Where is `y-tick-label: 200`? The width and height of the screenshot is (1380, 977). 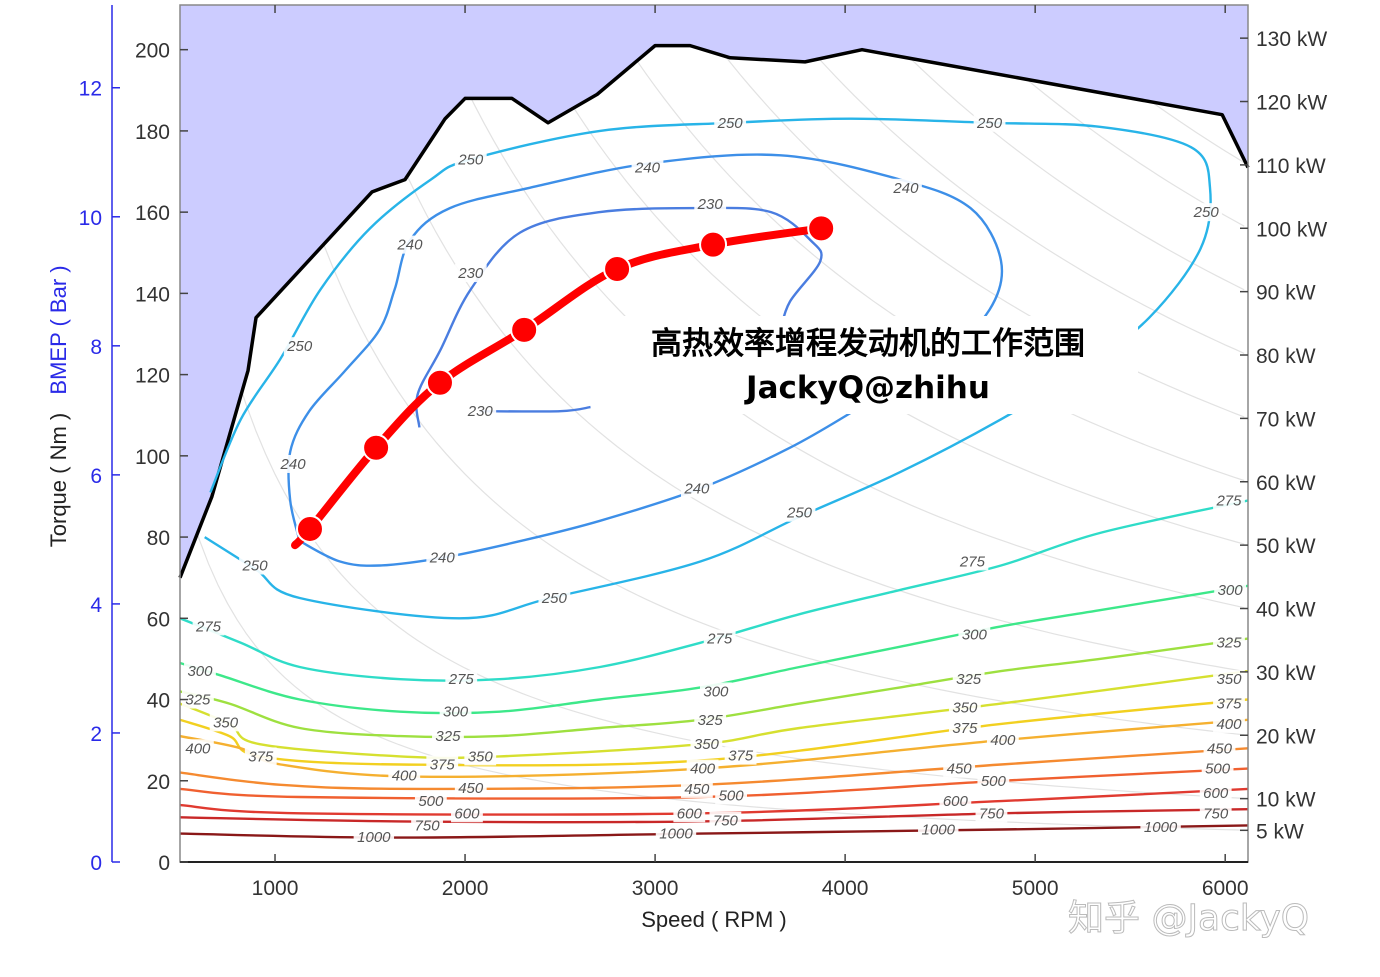 y-tick-label: 200 is located at coordinates (152, 51).